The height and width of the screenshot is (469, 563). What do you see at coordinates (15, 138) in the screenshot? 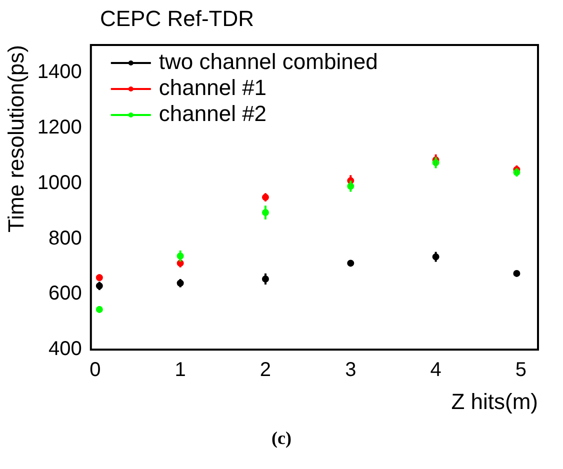
I see `y-axis-title: Time resolution(ps)` at bounding box center [15, 138].